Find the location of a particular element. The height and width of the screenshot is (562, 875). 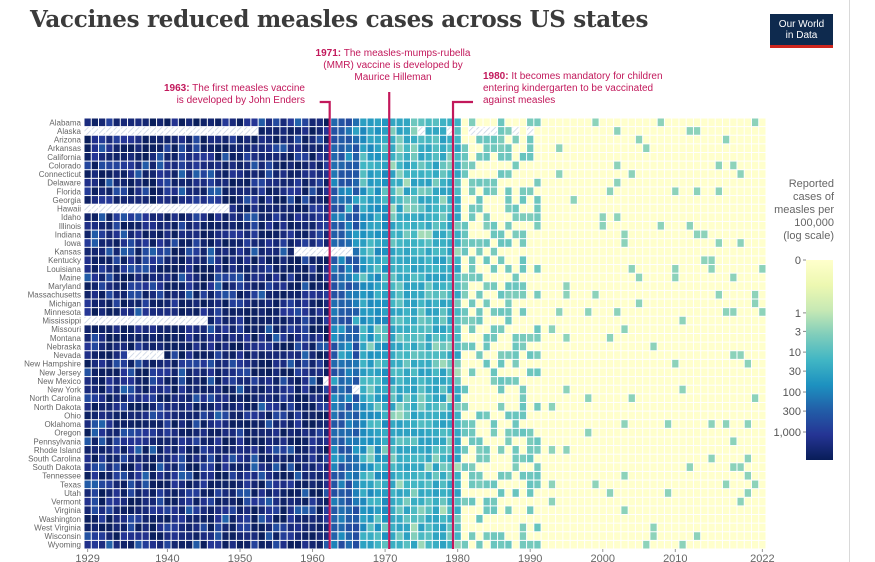

owid-logo: Our World in Data is located at coordinates (801, 31).